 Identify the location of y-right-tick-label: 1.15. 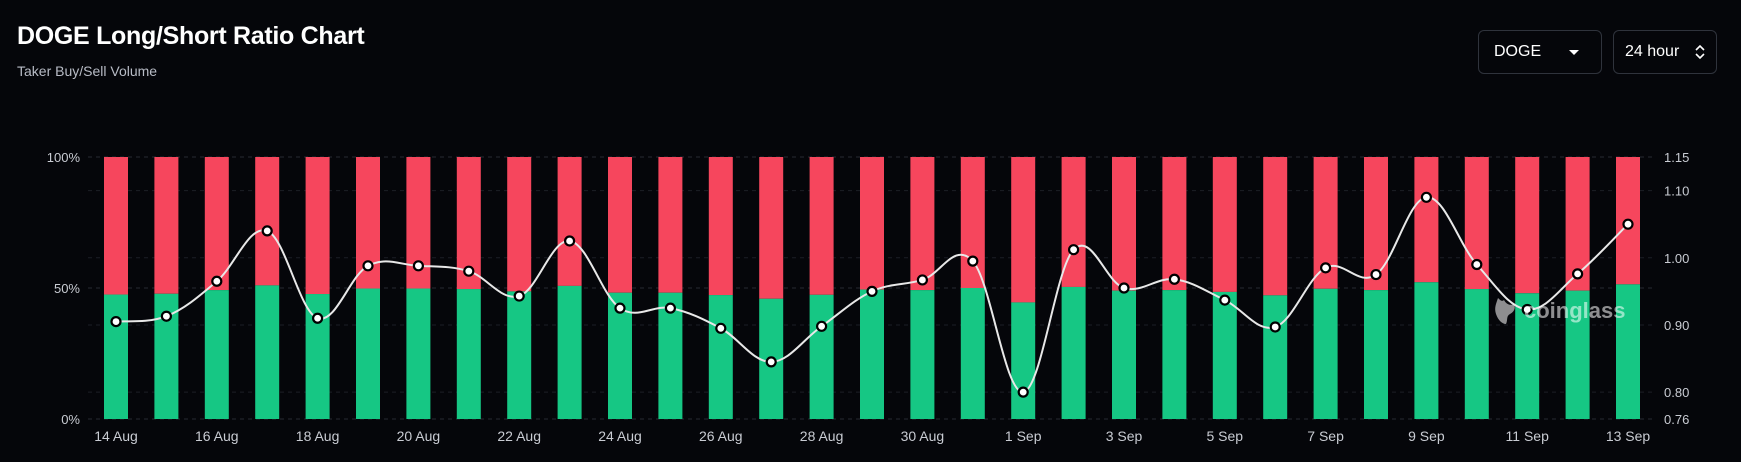
(1676, 157).